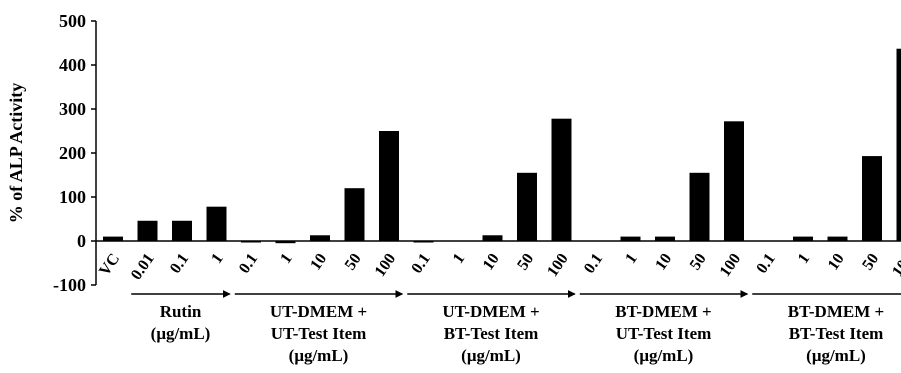  What do you see at coordinates (181, 311) in the screenshot?
I see `group-label-line: Rutin` at bounding box center [181, 311].